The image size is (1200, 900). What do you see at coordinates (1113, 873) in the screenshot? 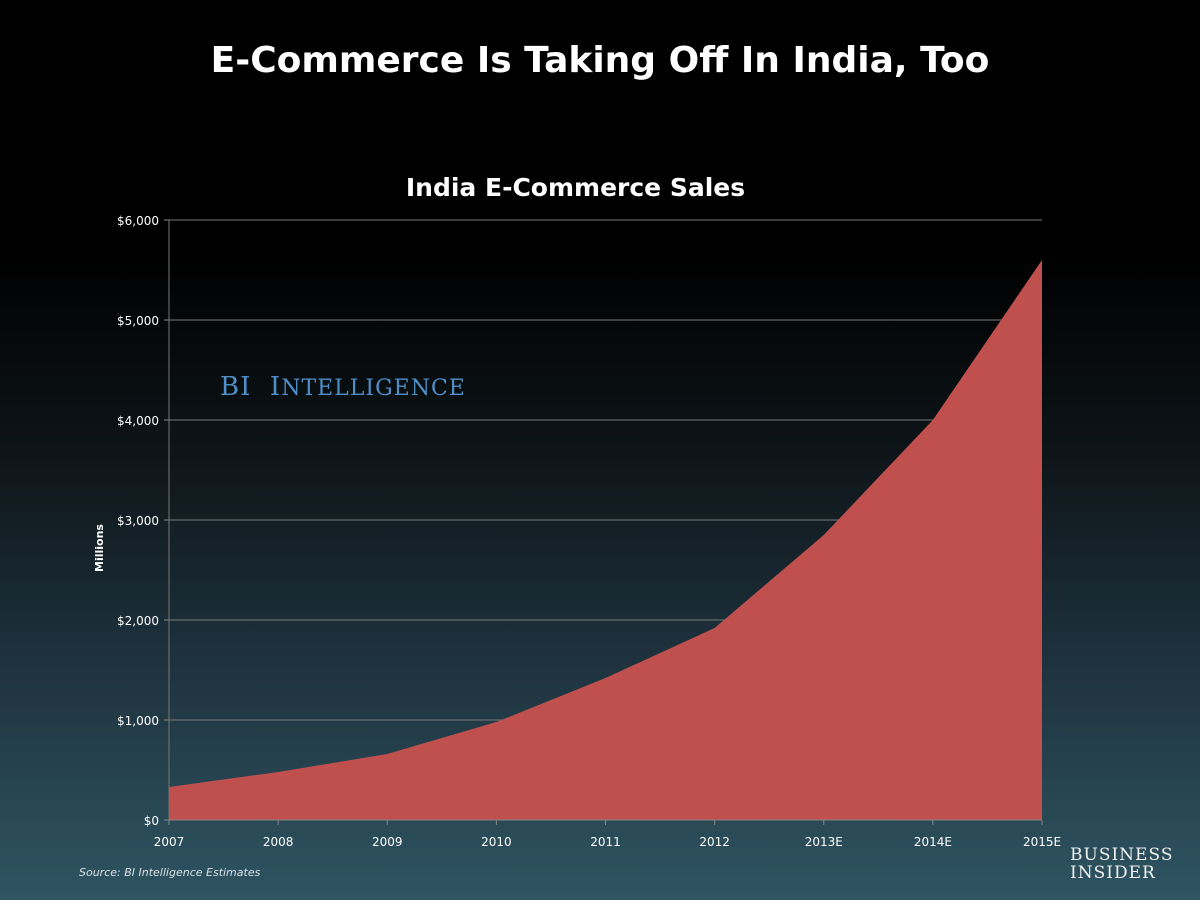
I see `logo-line-2: Insider` at bounding box center [1113, 873].